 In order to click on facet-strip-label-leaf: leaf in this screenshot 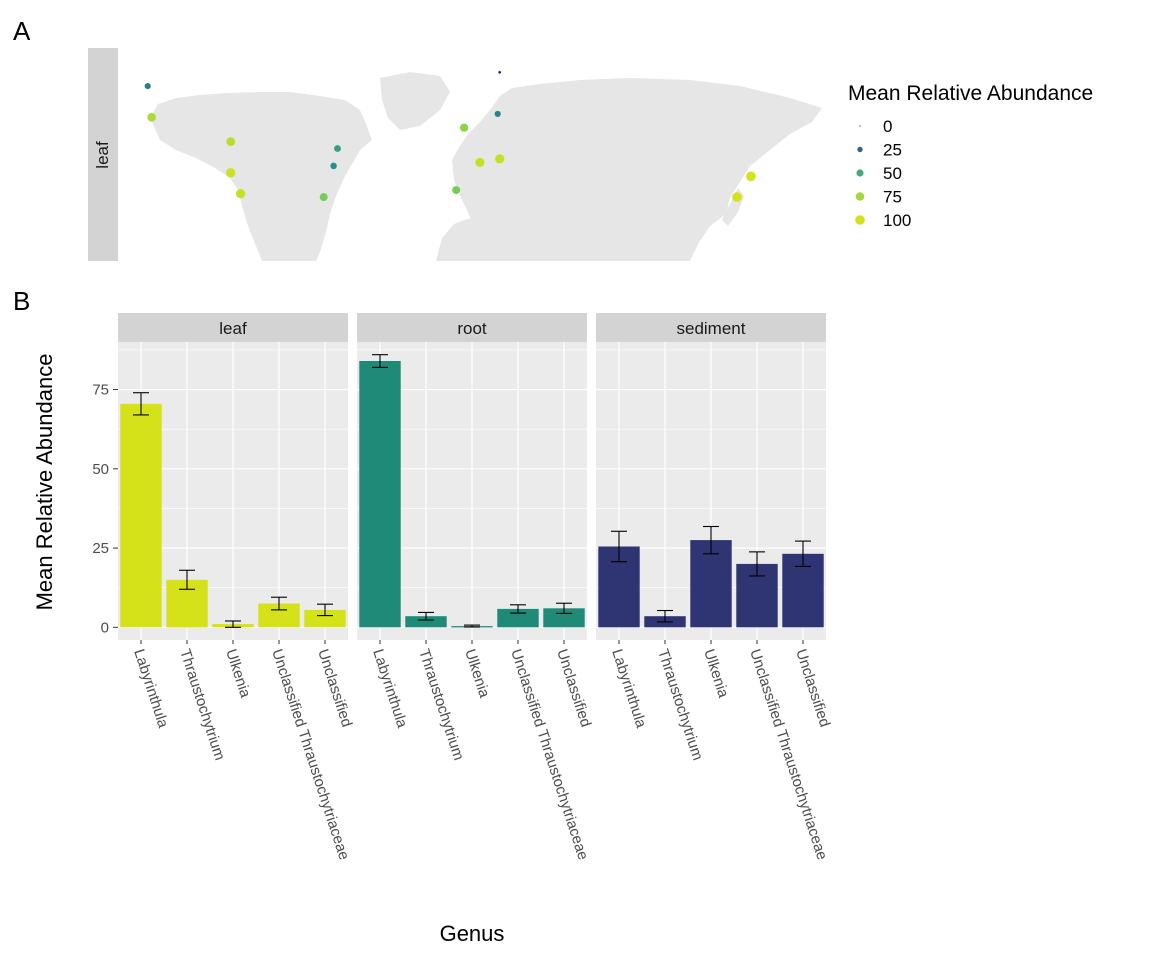, I will do `click(233, 328)`.